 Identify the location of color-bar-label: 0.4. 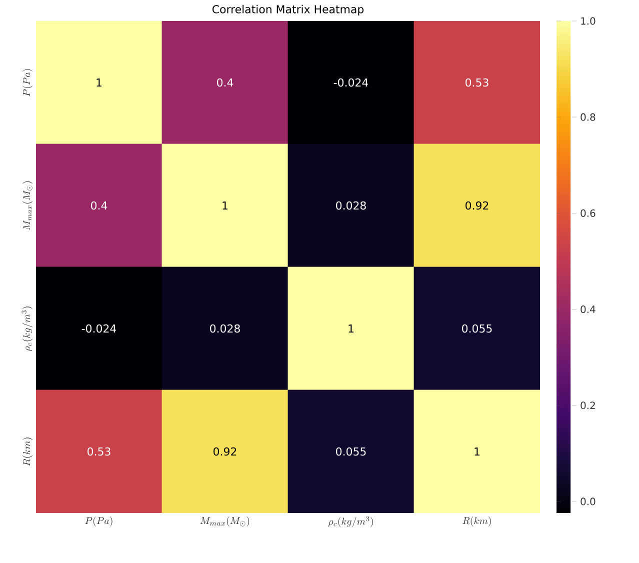
(588, 310).